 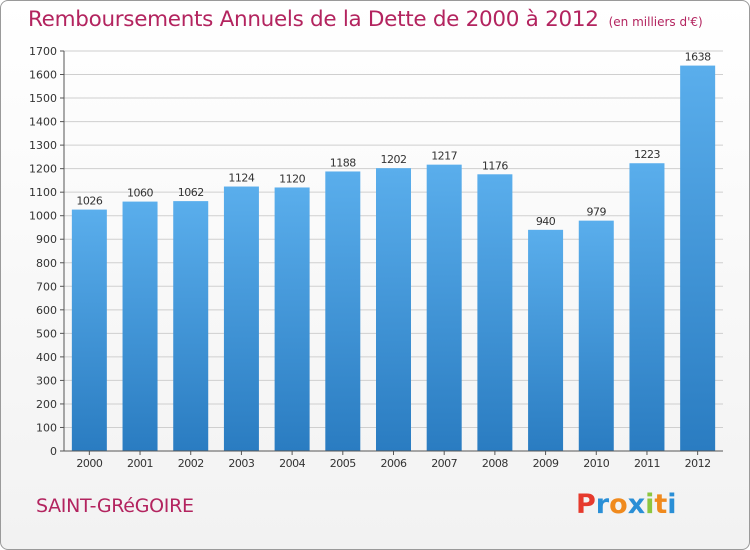 What do you see at coordinates (43, 98) in the screenshot?
I see `y-tick-label: 1500` at bounding box center [43, 98].